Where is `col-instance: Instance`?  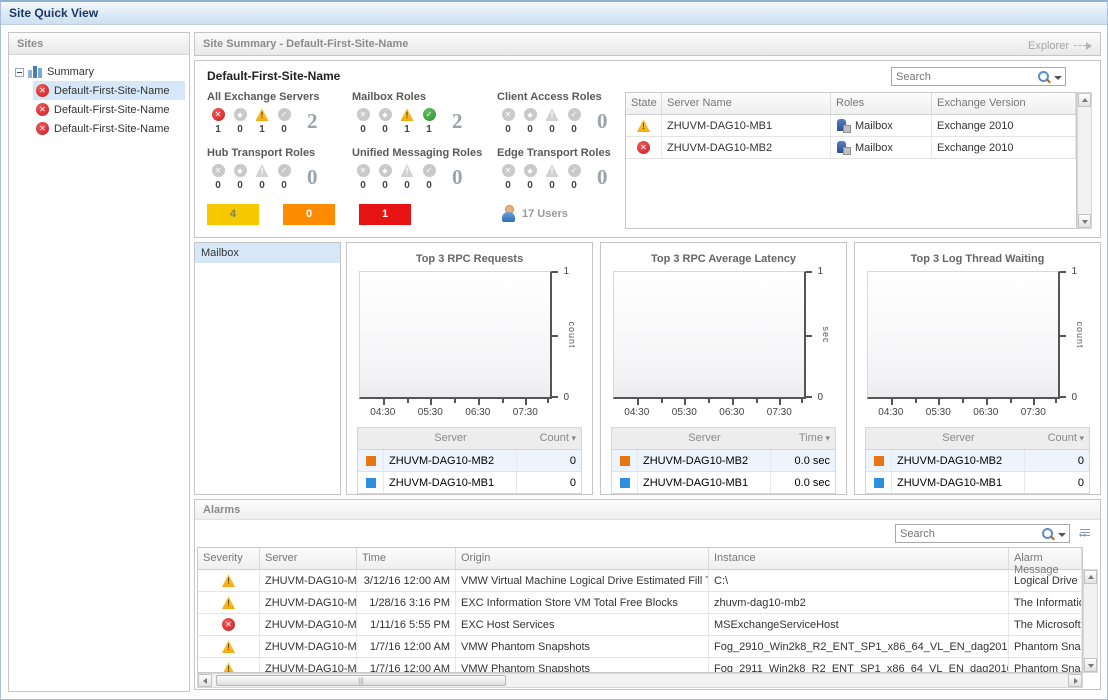 col-instance: Instance is located at coordinates (859, 558).